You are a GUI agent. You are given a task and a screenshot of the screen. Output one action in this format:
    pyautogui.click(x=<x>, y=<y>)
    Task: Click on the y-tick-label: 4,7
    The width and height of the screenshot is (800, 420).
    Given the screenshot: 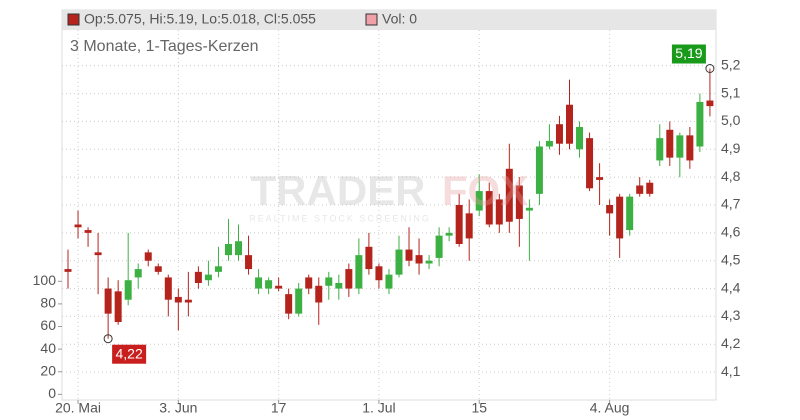 What is the action you would take?
    pyautogui.click(x=731, y=204)
    